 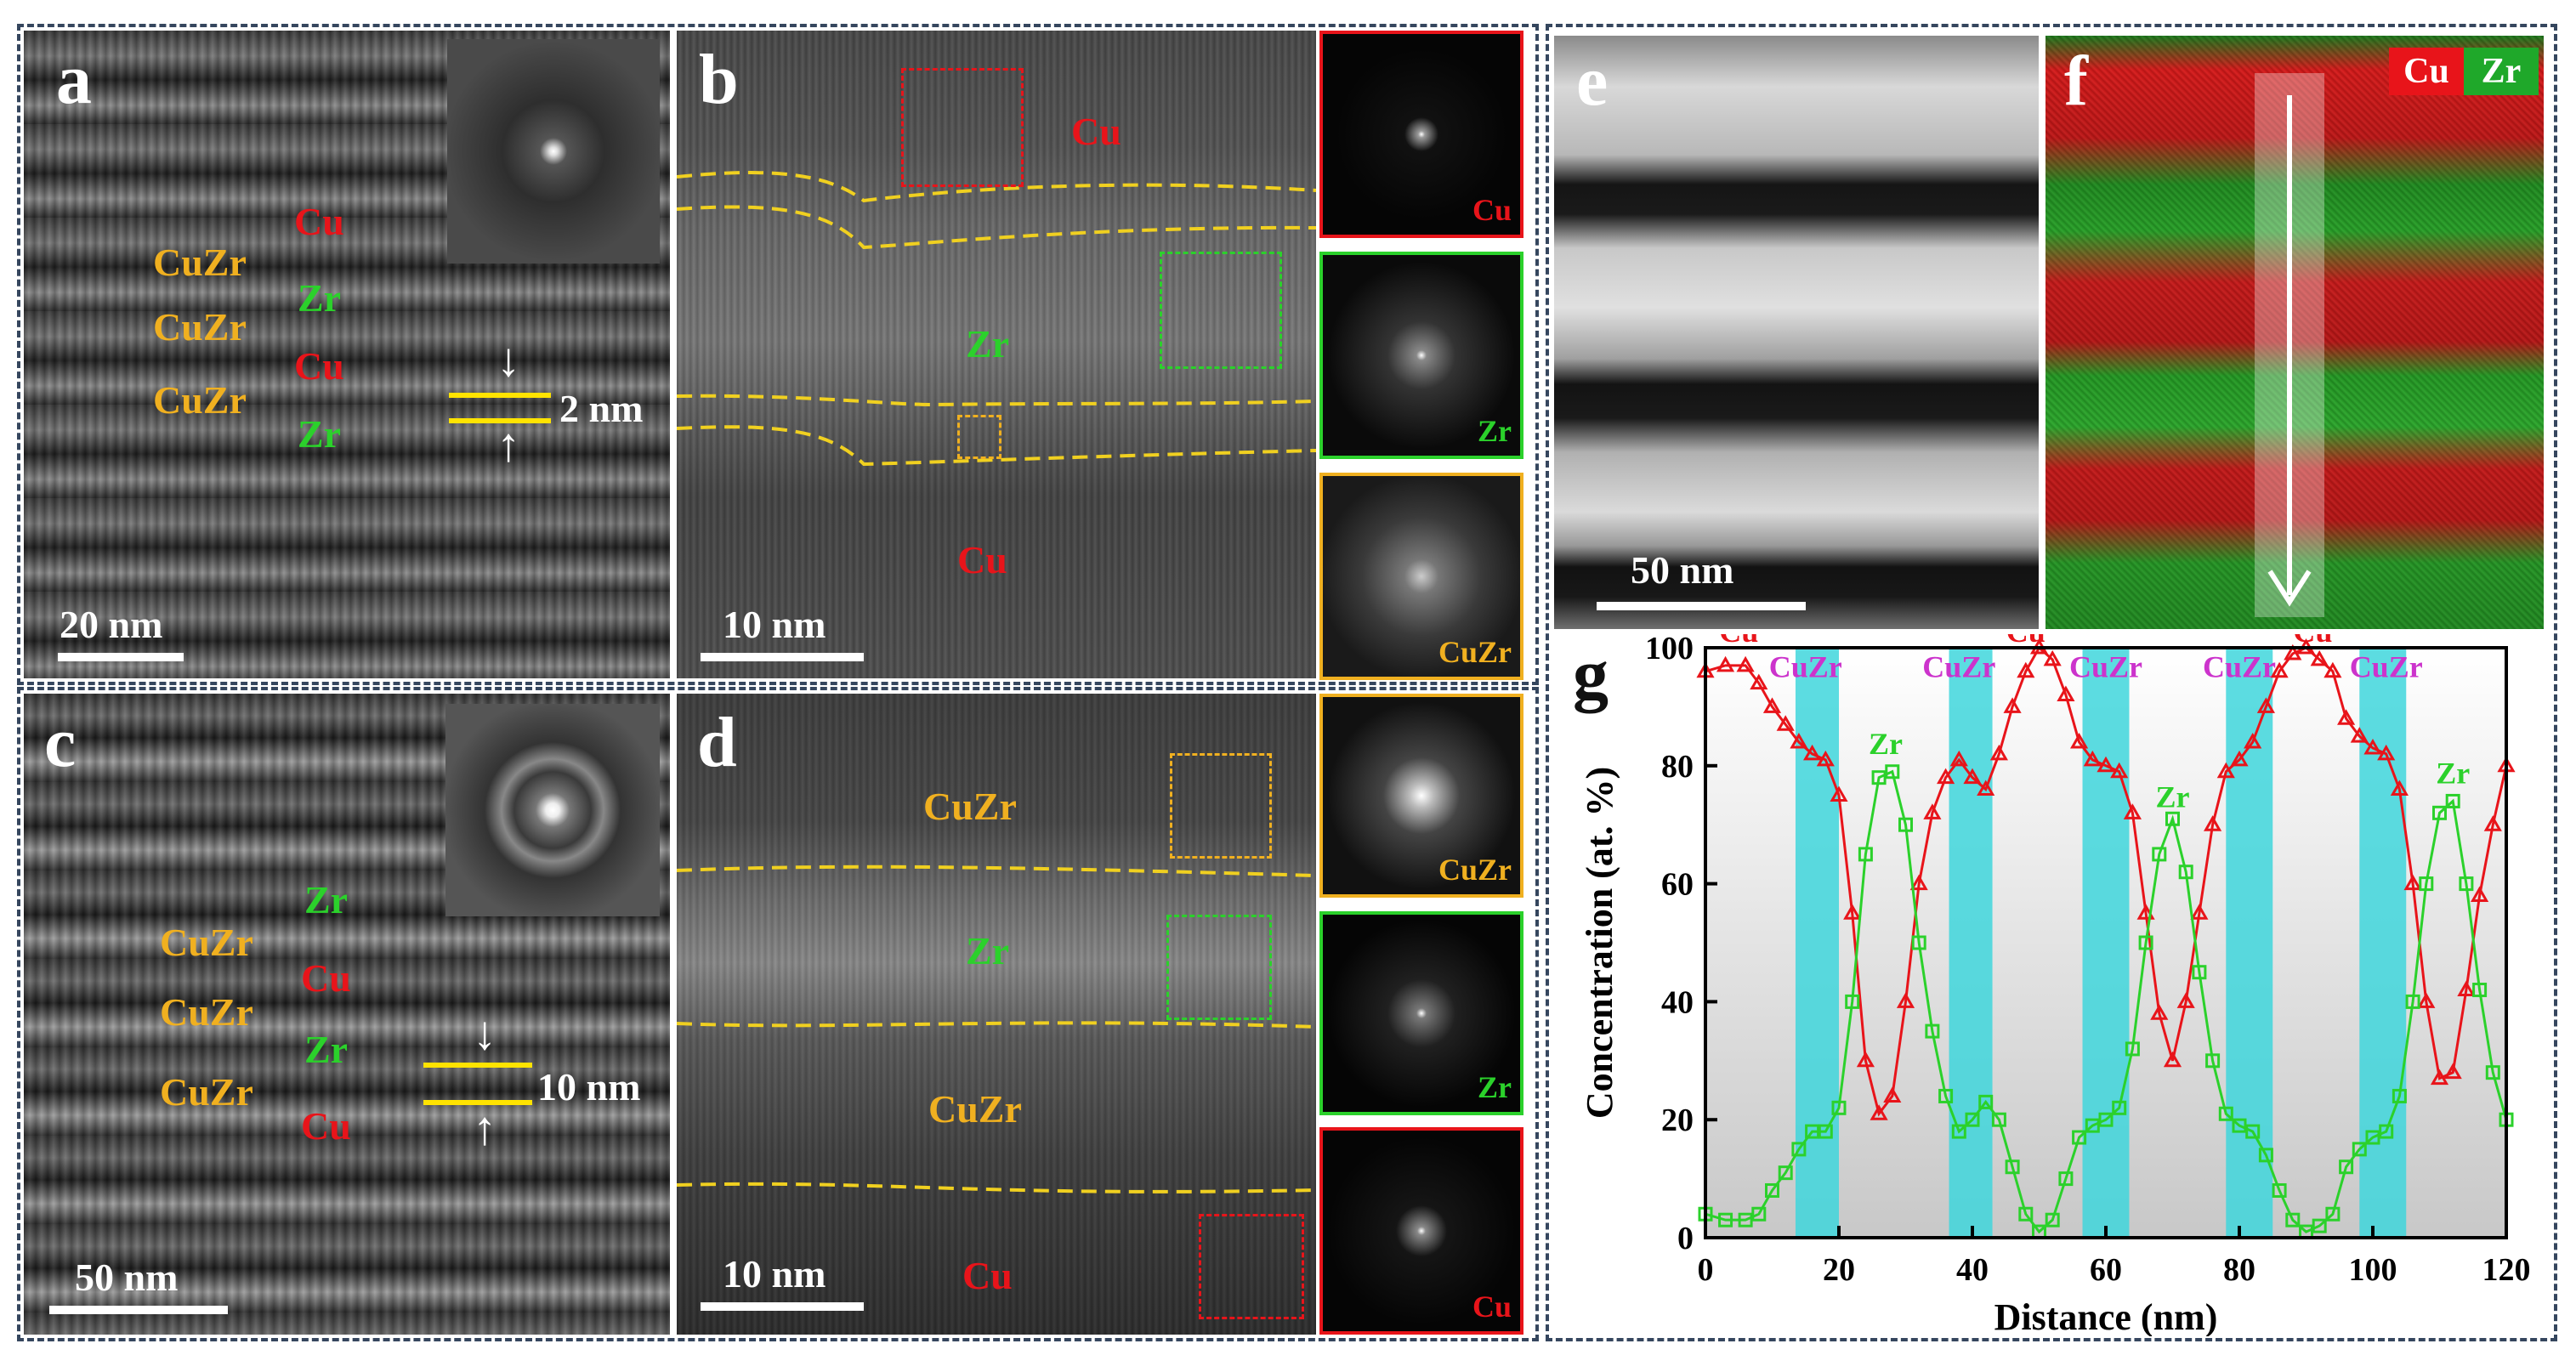 What do you see at coordinates (1421, 796) in the screenshot?
I see `fft-d-cuzr: CuZr` at bounding box center [1421, 796].